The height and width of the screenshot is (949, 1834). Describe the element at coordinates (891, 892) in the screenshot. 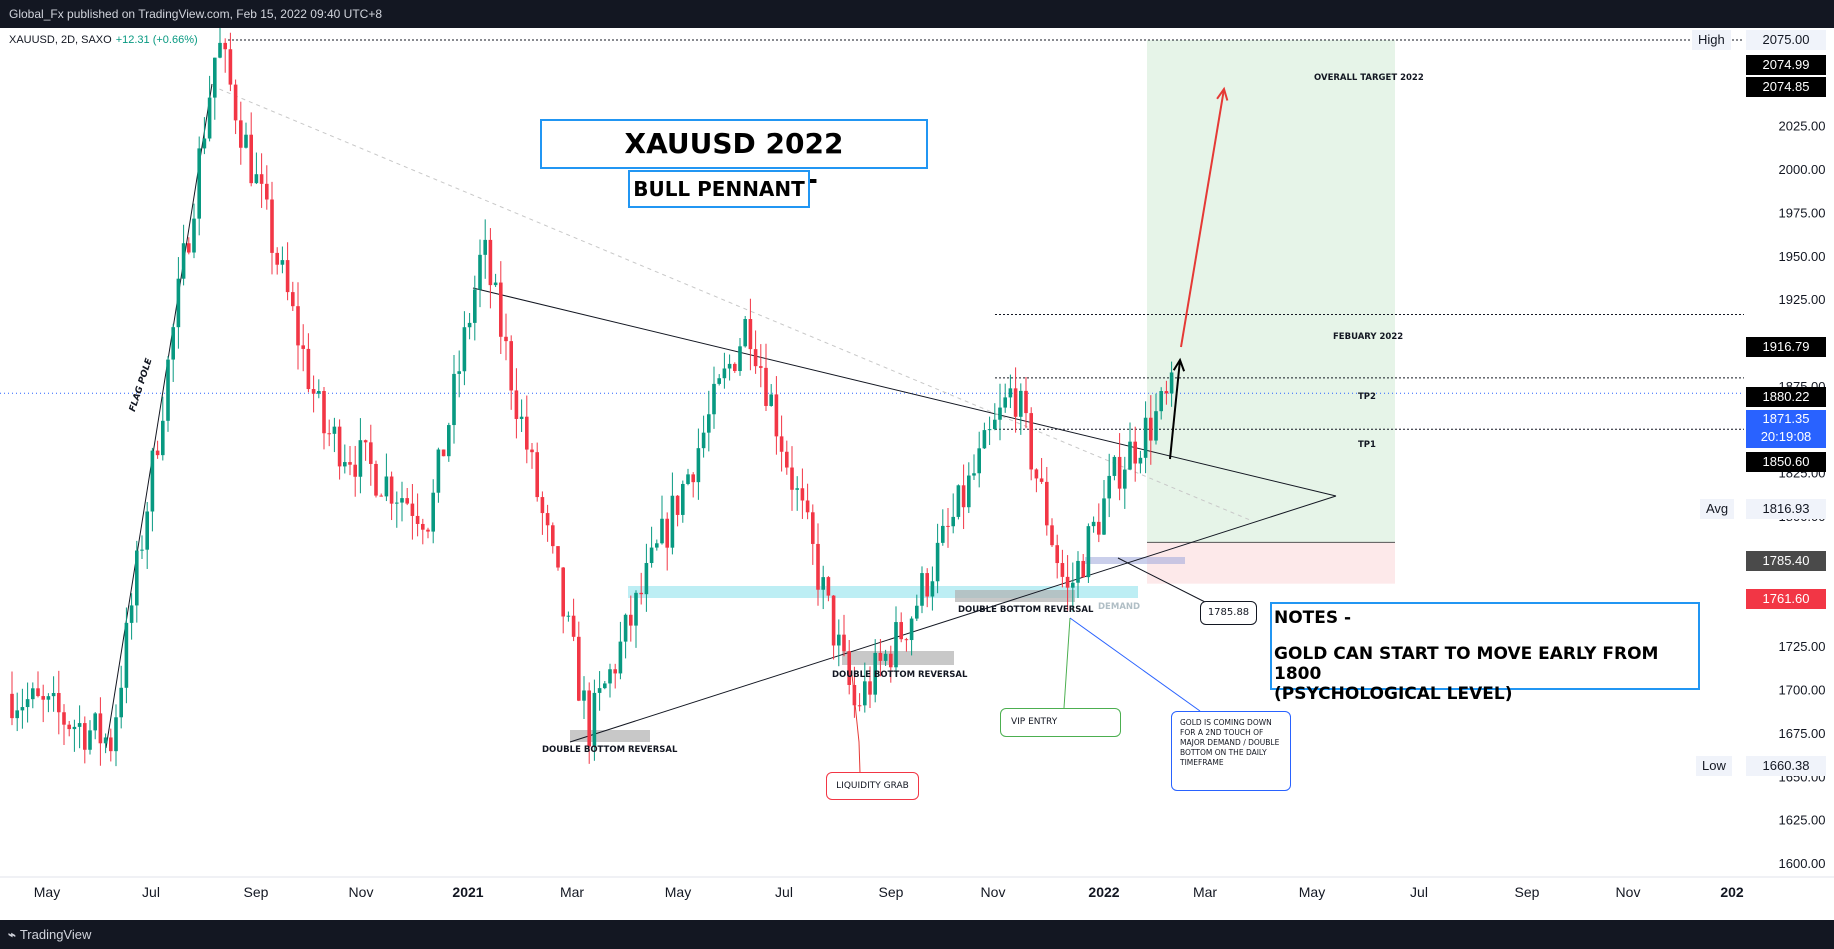

I see `time-tick-label: Sep` at that location.